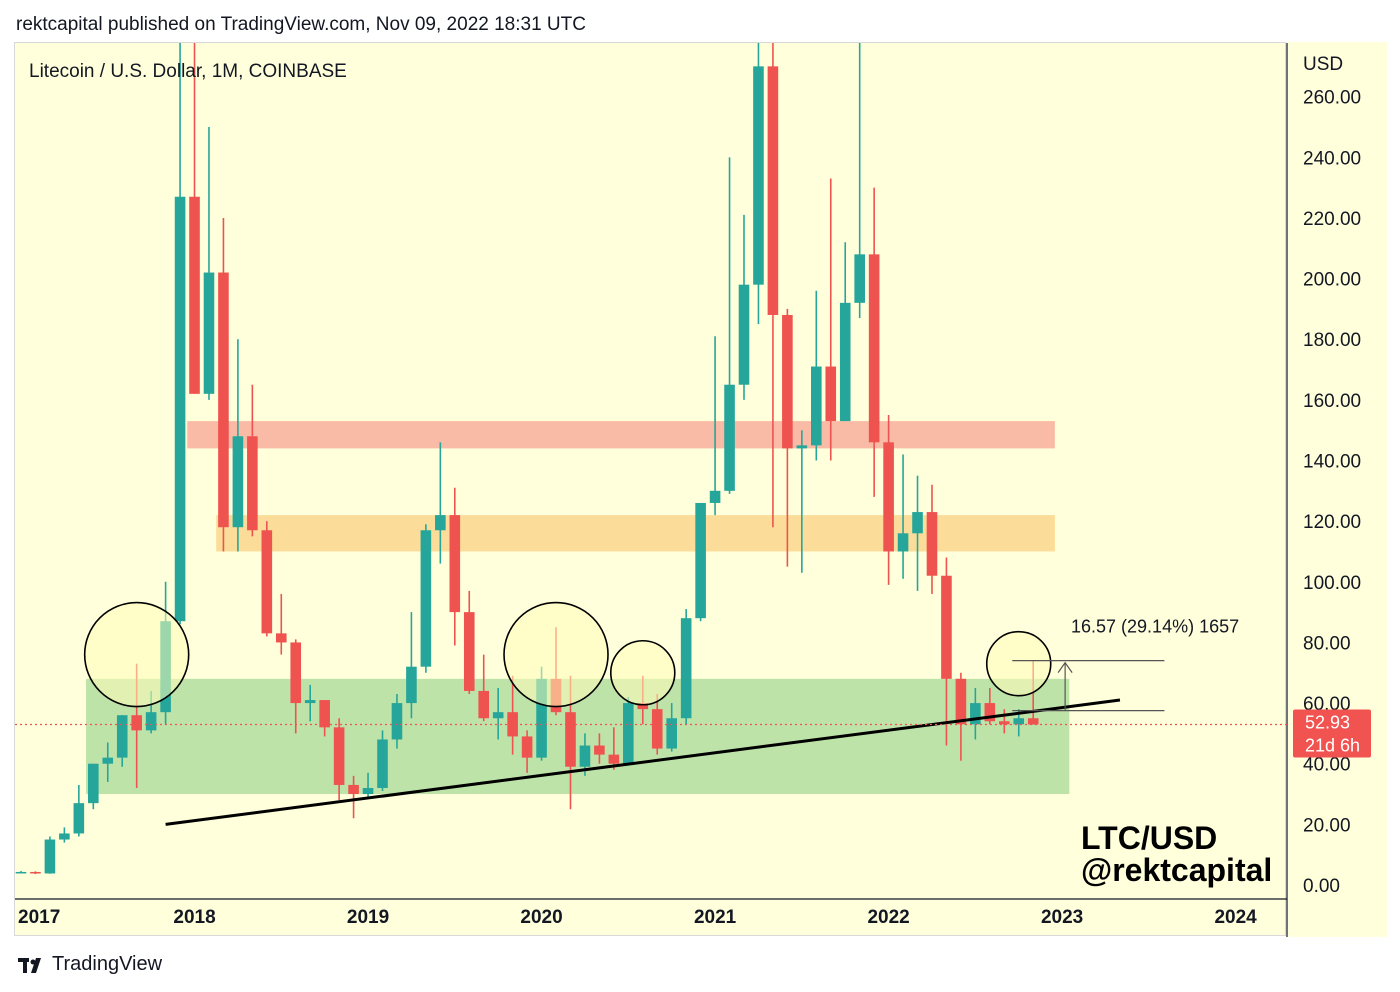  Describe the element at coordinates (637, 917) in the screenshot. I see `x-axis-ticks: 2017 2018 2019 2020 2021 2022 2023 2024` at that location.